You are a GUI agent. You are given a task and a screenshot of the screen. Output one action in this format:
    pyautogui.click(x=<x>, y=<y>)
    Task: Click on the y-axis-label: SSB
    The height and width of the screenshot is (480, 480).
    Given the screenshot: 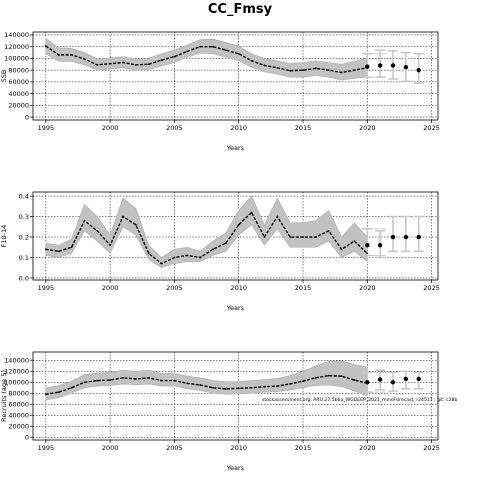 What is the action you would take?
    pyautogui.click(x=4, y=76)
    